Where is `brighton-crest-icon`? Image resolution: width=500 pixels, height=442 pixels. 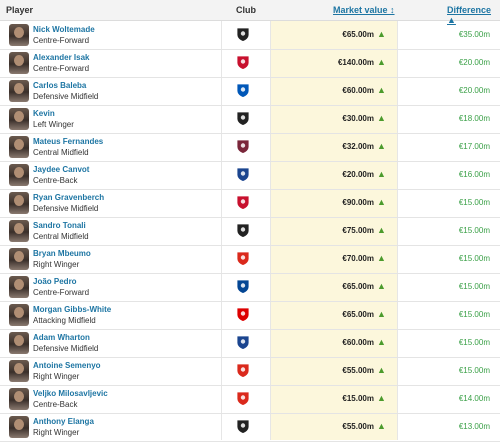
brighton-crest-icon is located at coordinates (243, 90).